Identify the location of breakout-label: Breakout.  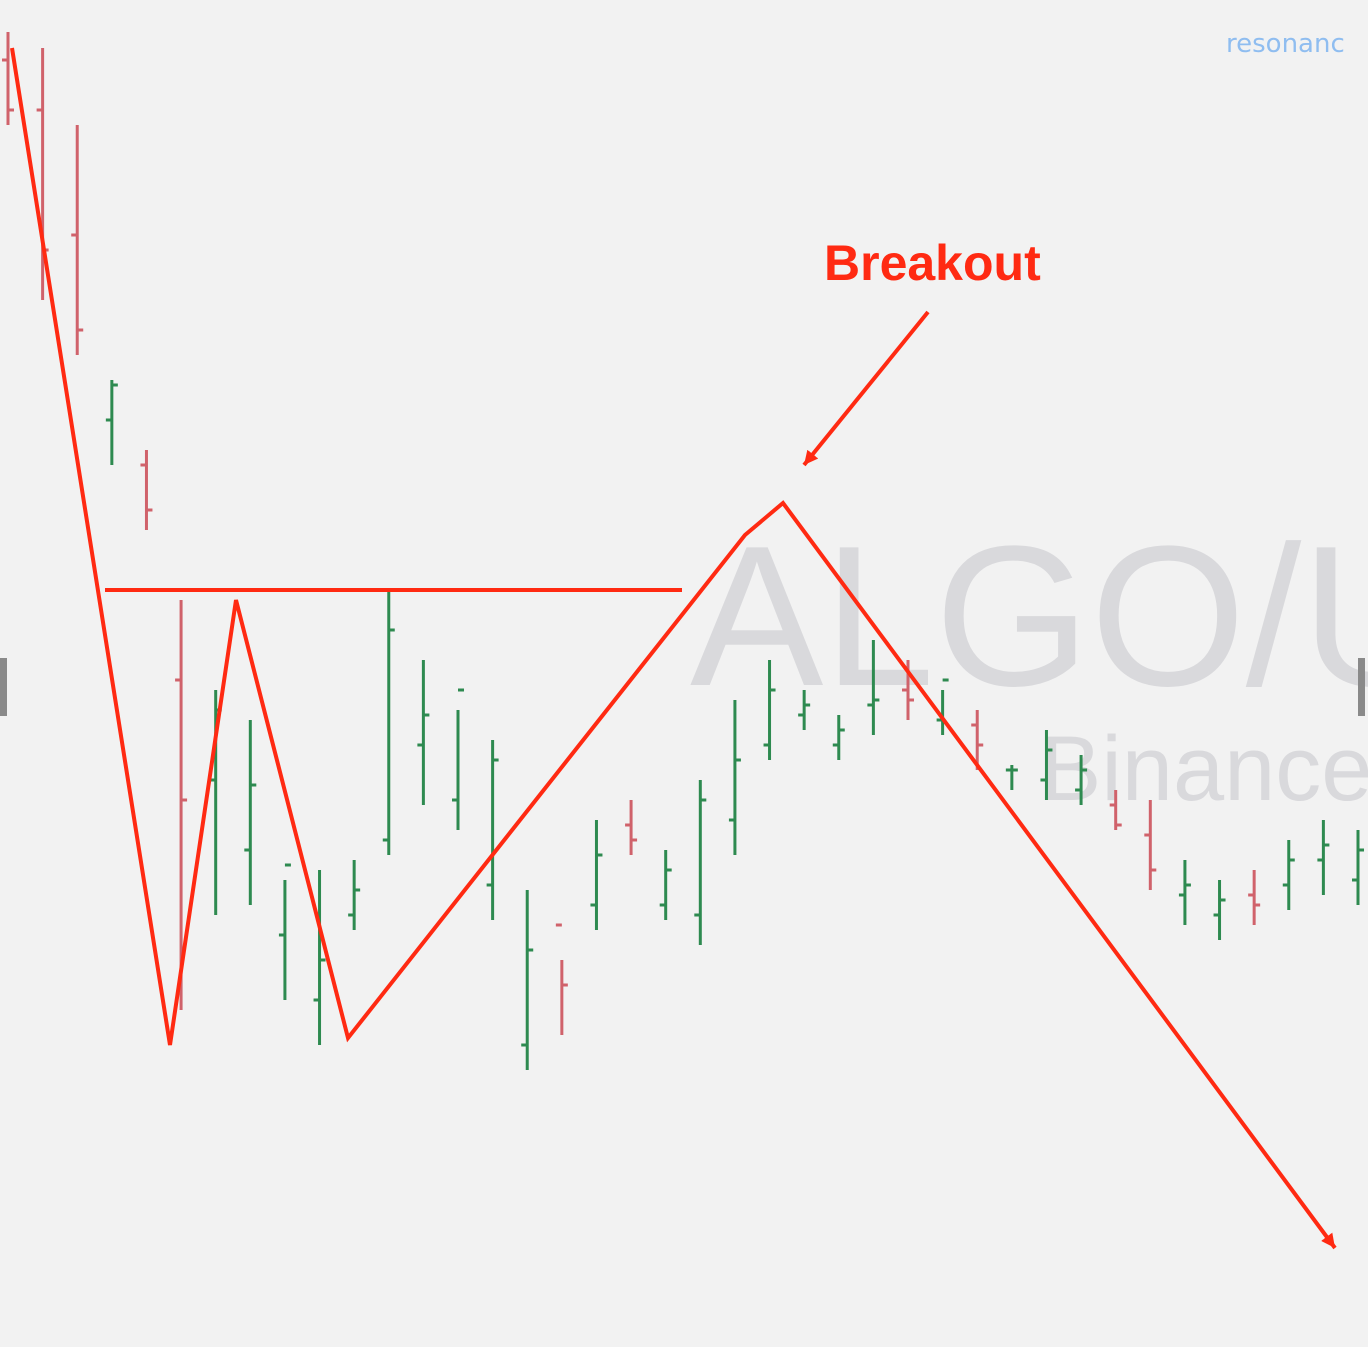
(932, 263).